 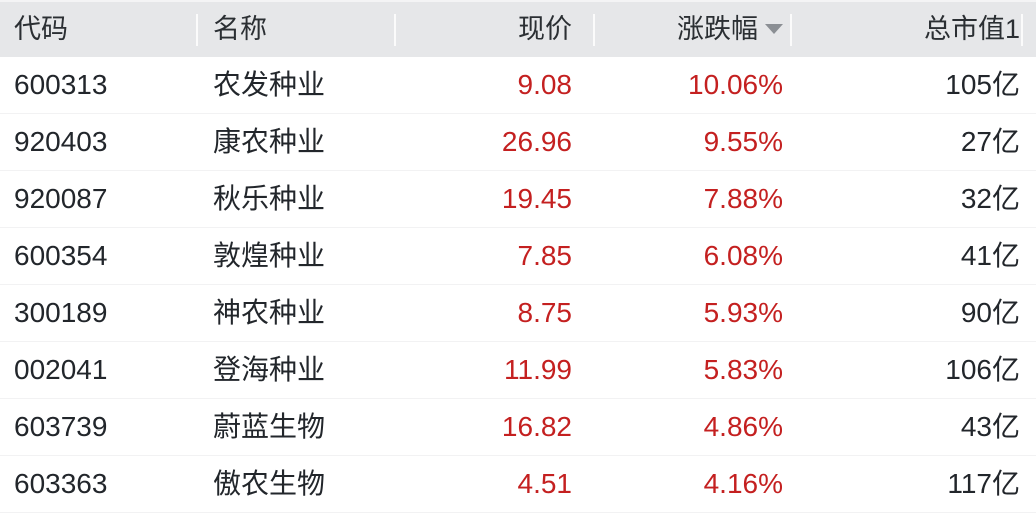 I want to click on cell-change: 4.86%, so click(x=743, y=426).